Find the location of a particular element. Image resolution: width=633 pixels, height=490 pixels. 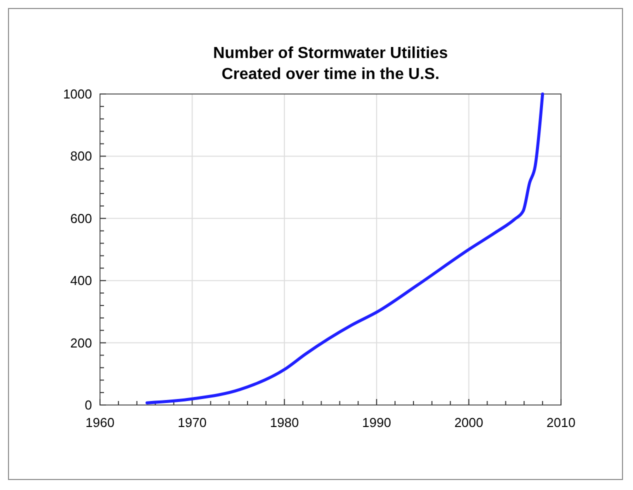

x-tick-label: 1980 is located at coordinates (284, 422).